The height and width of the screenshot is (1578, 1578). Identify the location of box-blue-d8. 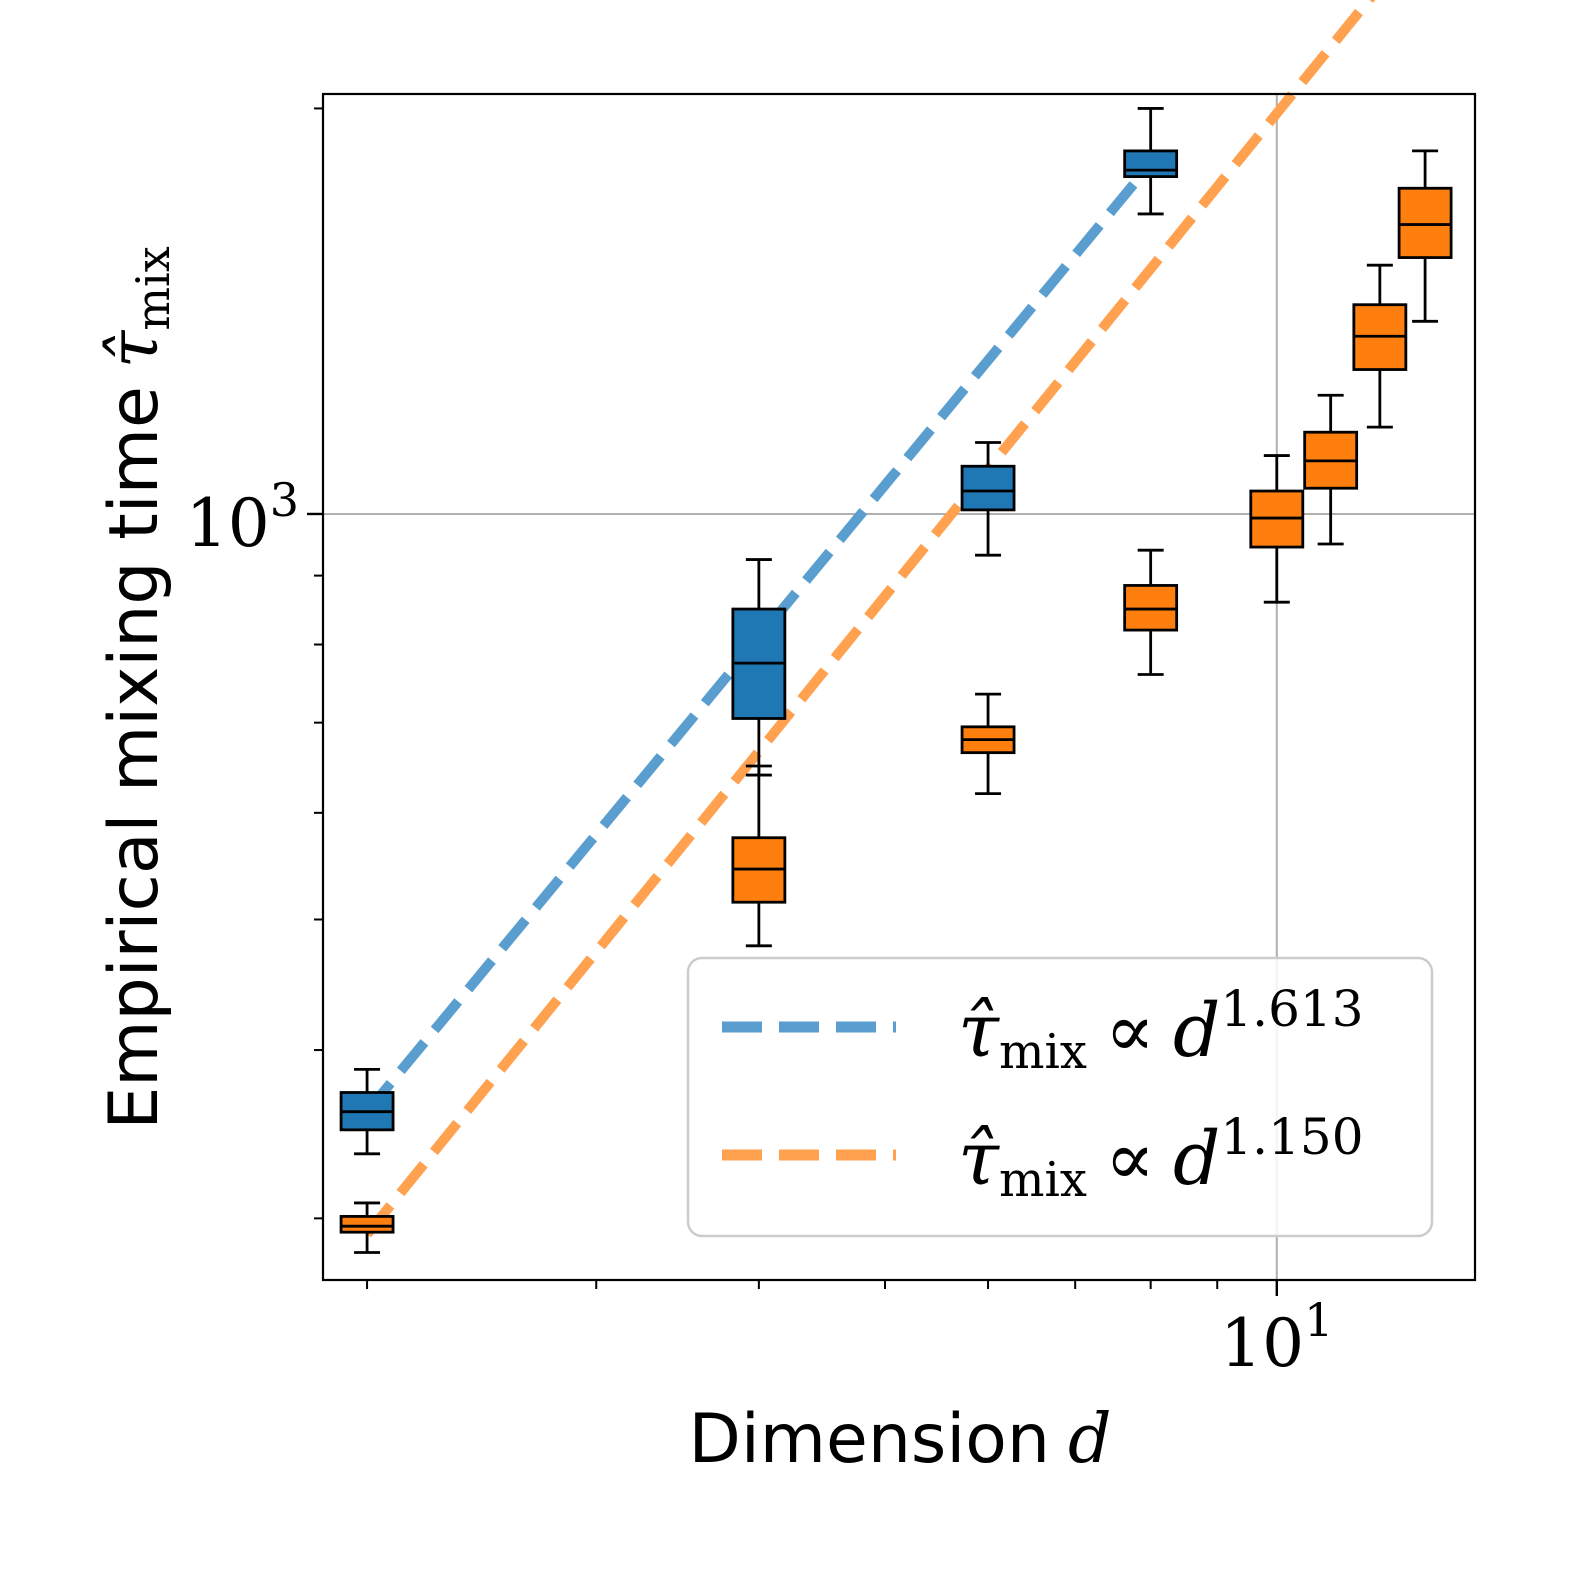
(1151, 161).